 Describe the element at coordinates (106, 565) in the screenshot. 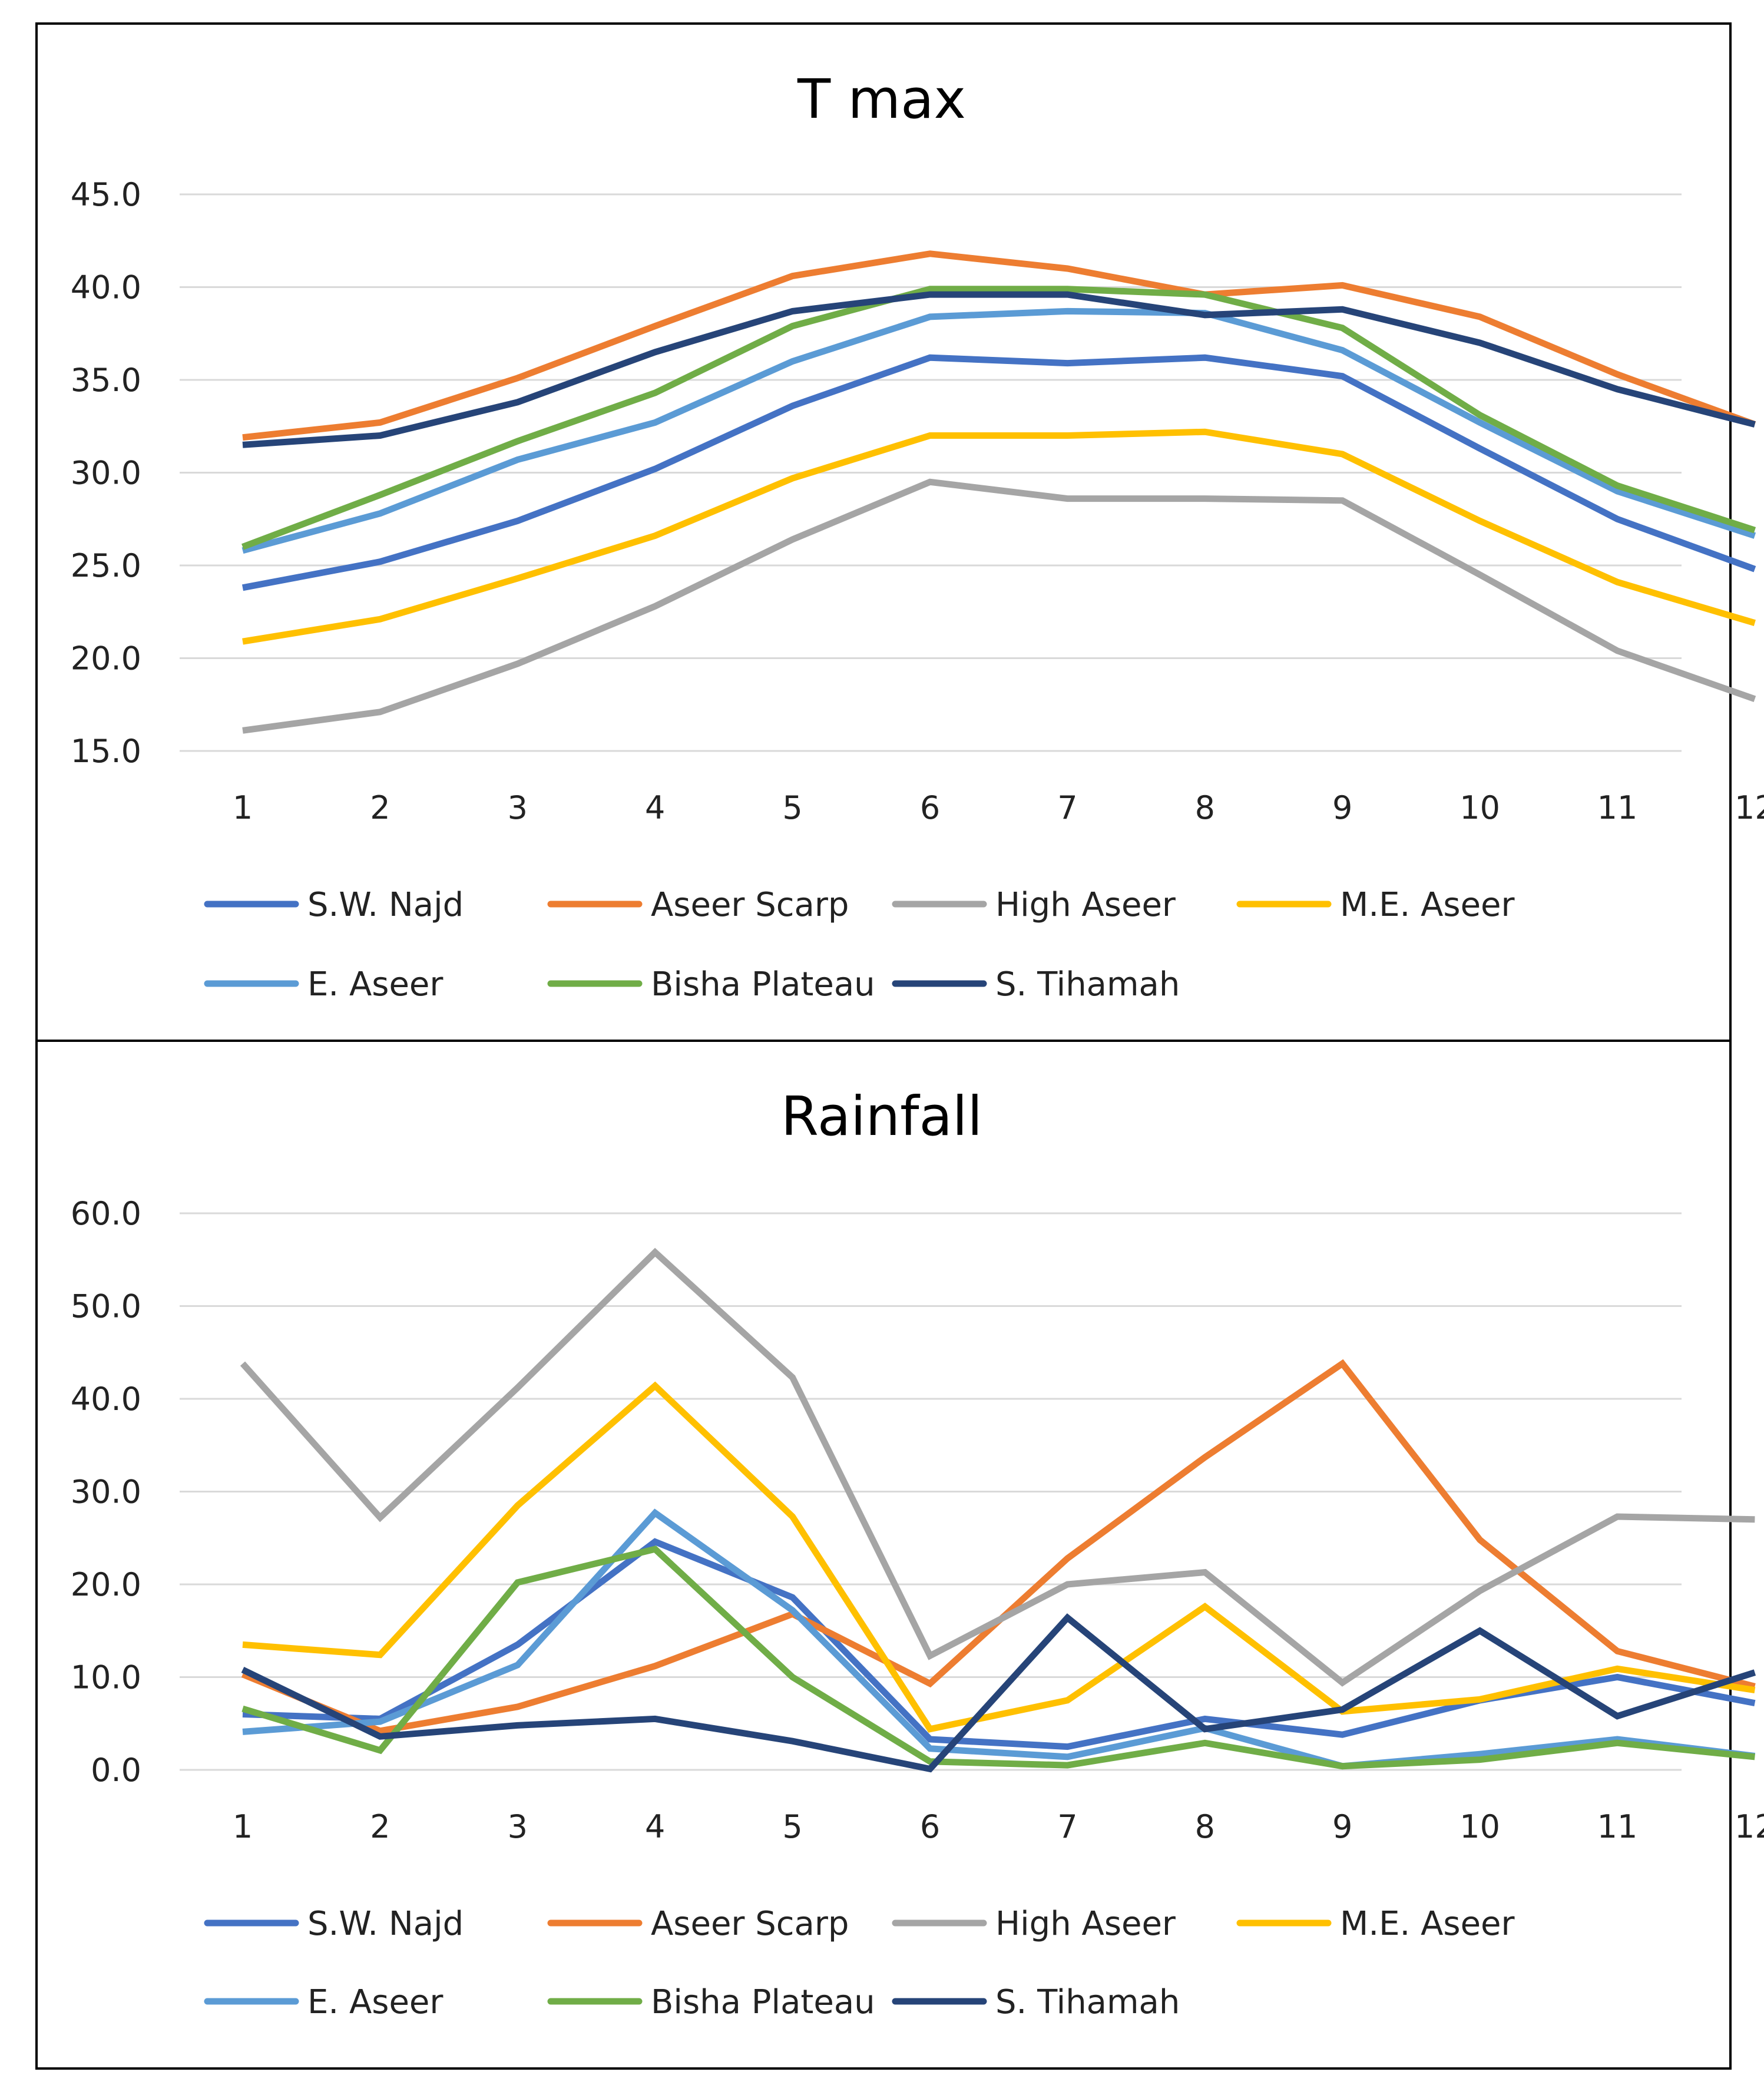

I see `tmax-y-tick-label: 25.0` at that location.